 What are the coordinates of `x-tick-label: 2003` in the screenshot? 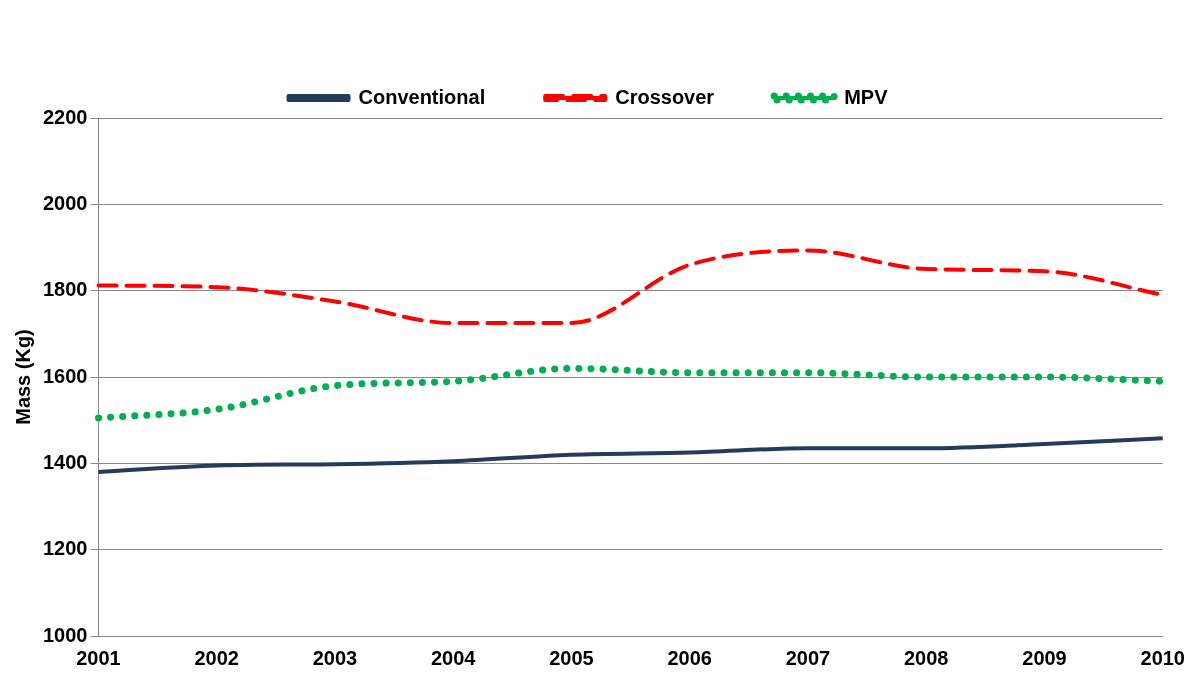 It's located at (335, 657).